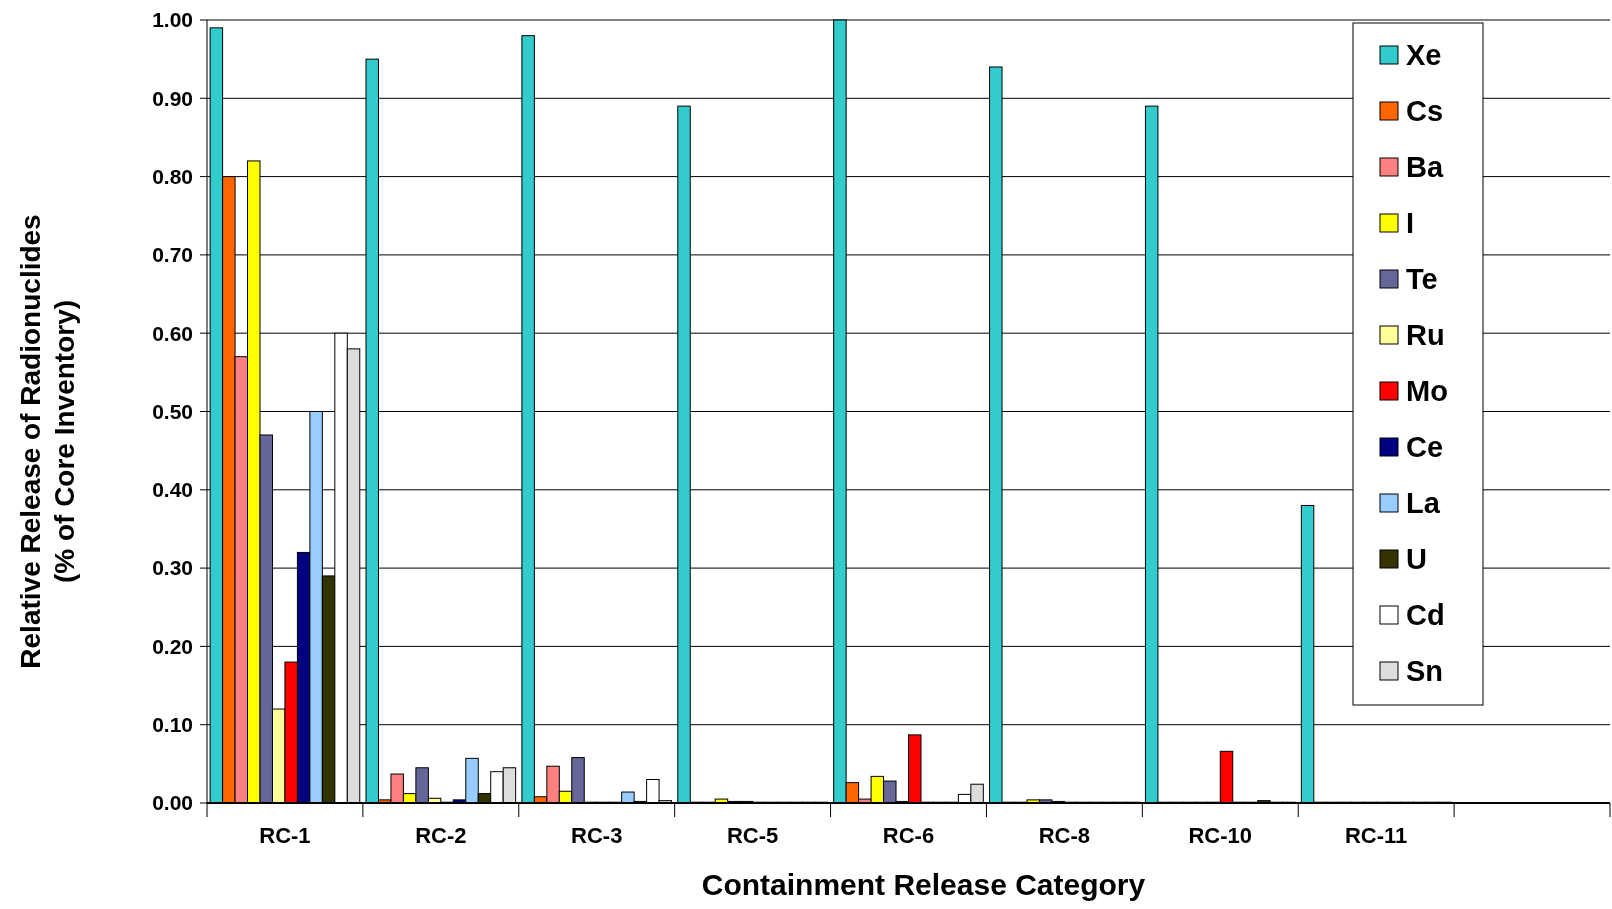 The height and width of the screenshot is (909, 1612). I want to click on y-tick-label: 0.60, so click(172, 333).